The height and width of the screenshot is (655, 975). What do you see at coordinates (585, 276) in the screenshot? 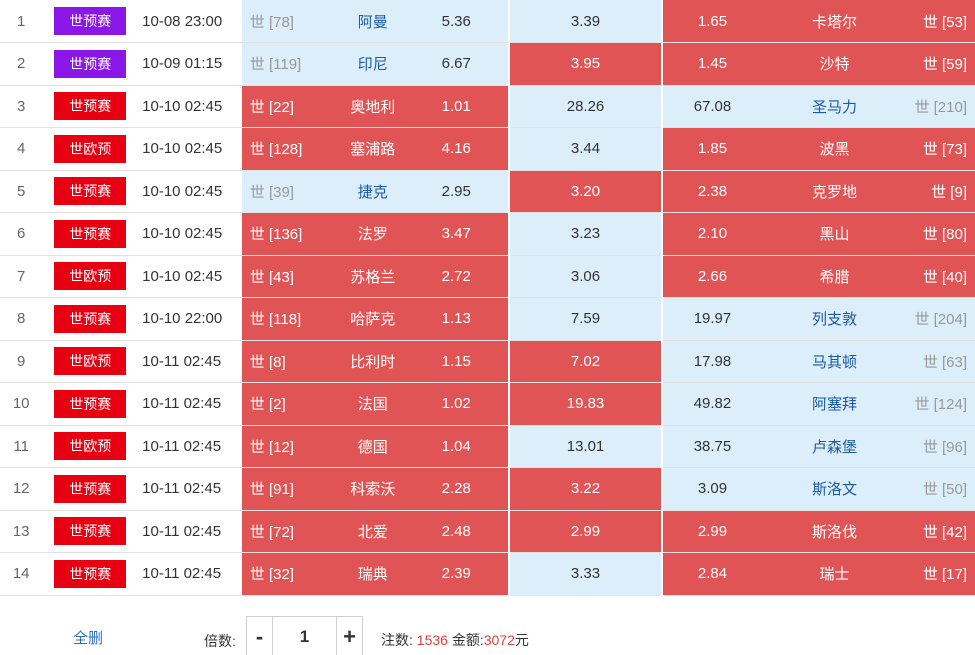
I see `draw-odd: 3.06` at bounding box center [585, 276].